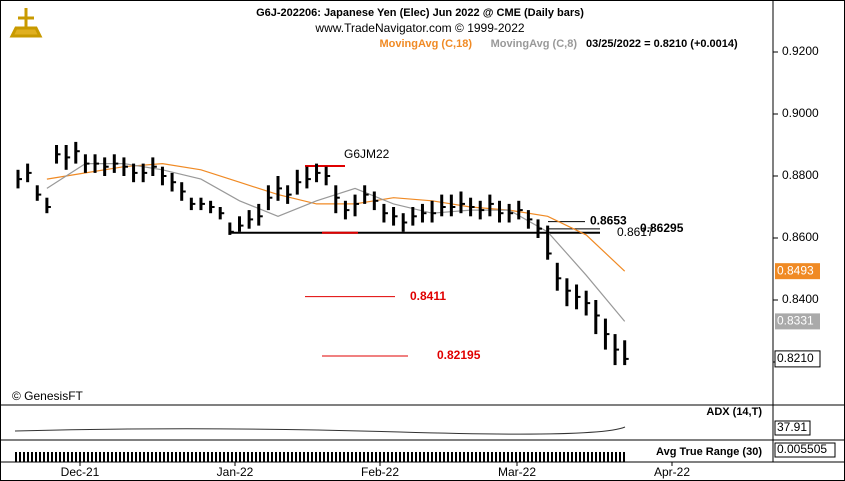 The image size is (845, 481). Describe the element at coordinates (459, 355) in the screenshot. I see `level-label: 0.82195` at that location.